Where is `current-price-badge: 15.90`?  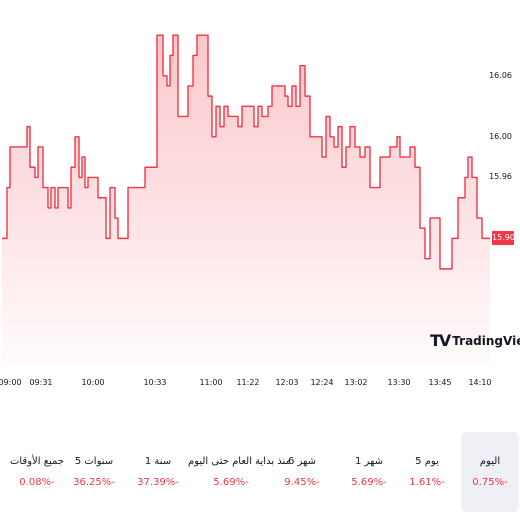
current-price-badge: 15.90 is located at coordinates (503, 238).